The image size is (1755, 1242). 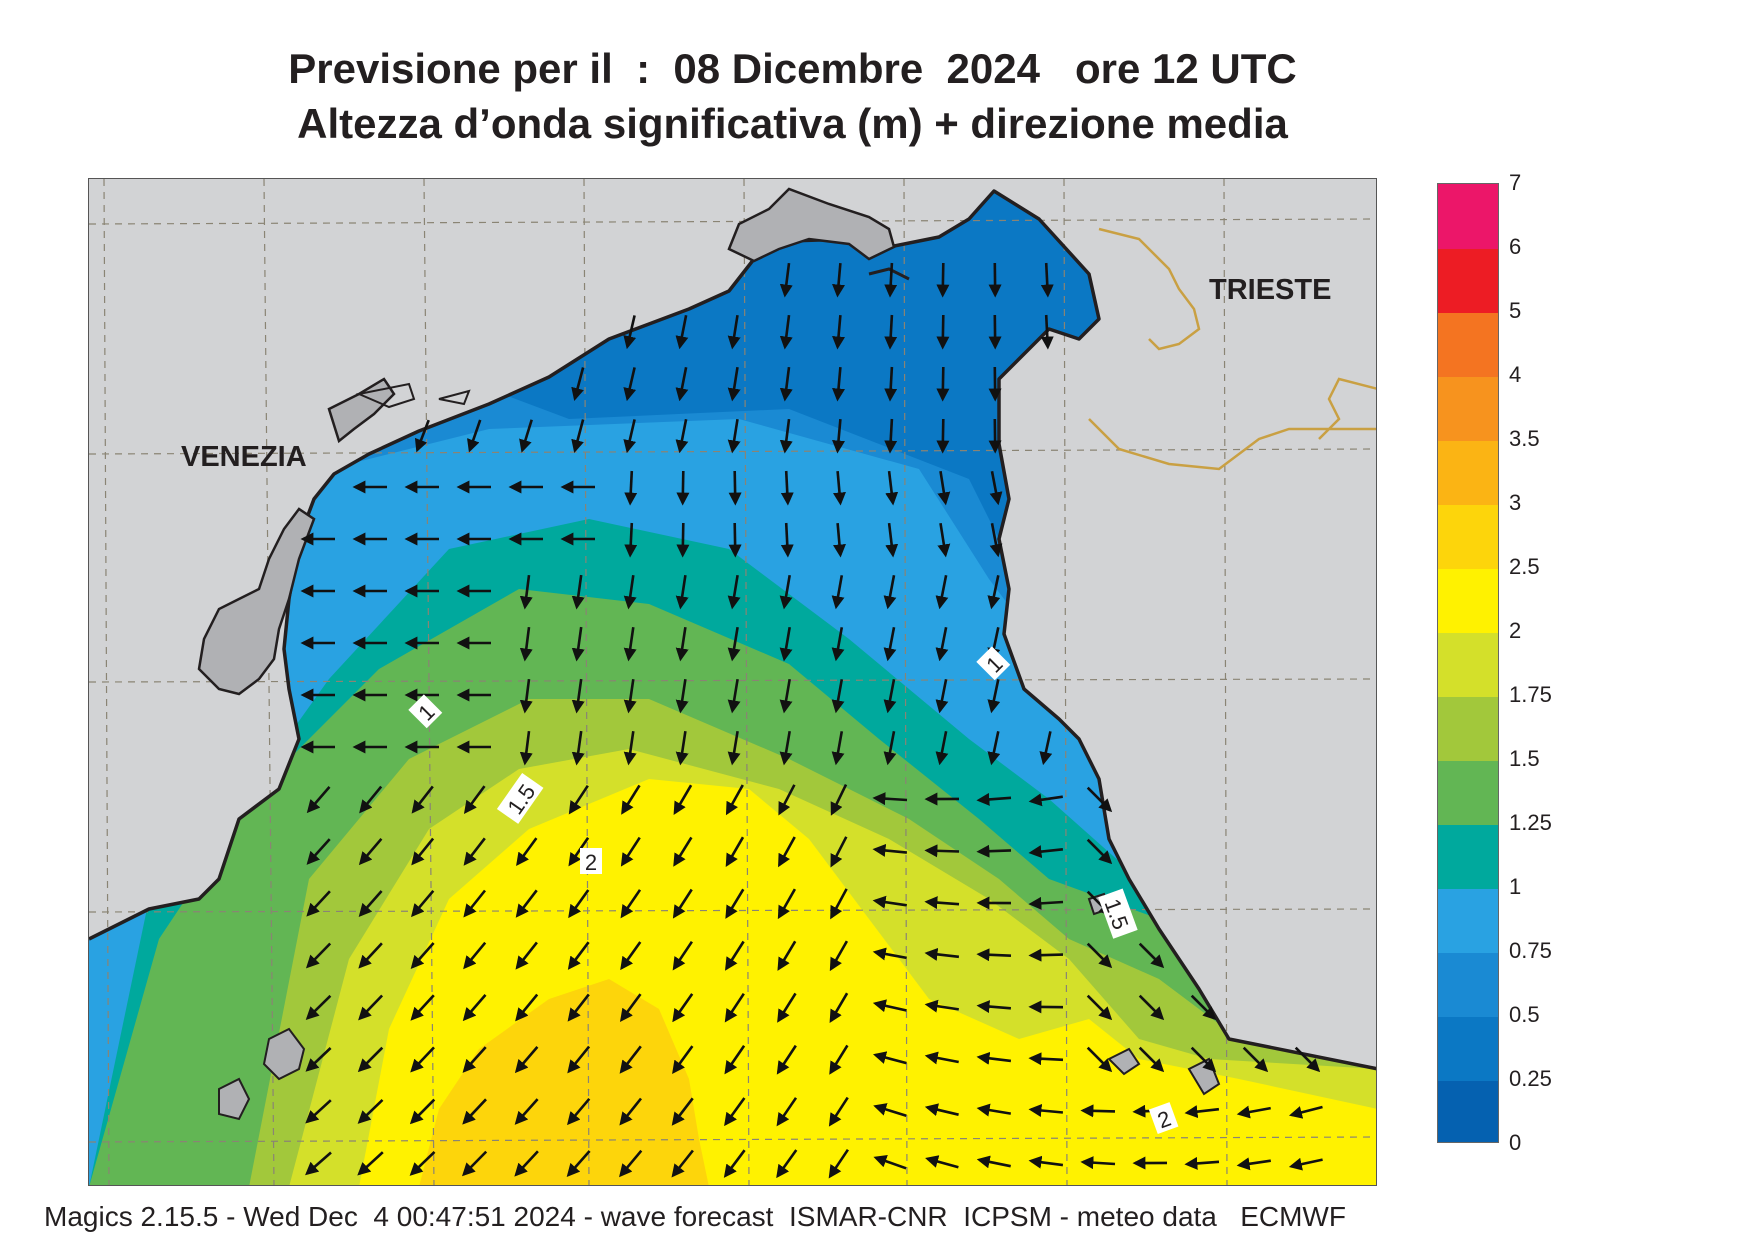 I want to click on legend-tick-label: 3, so click(x=1515, y=502).